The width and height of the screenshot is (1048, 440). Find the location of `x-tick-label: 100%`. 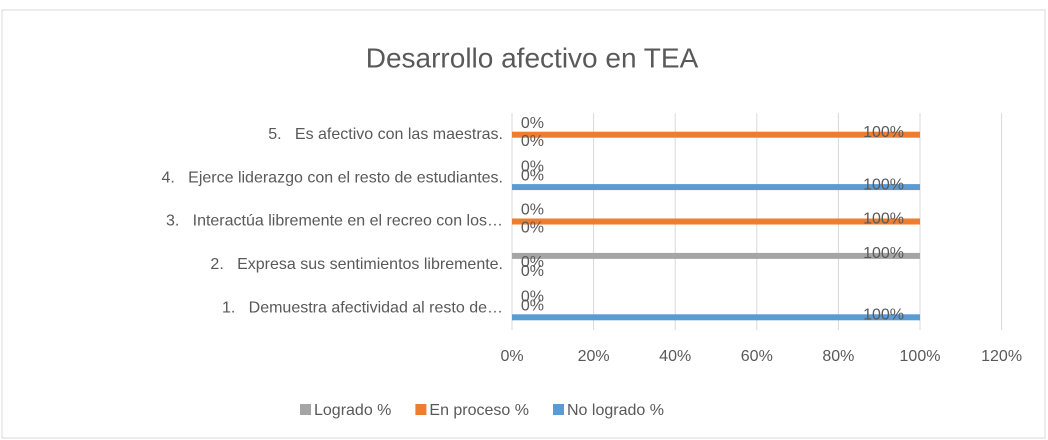

x-tick-label: 100% is located at coordinates (920, 356).